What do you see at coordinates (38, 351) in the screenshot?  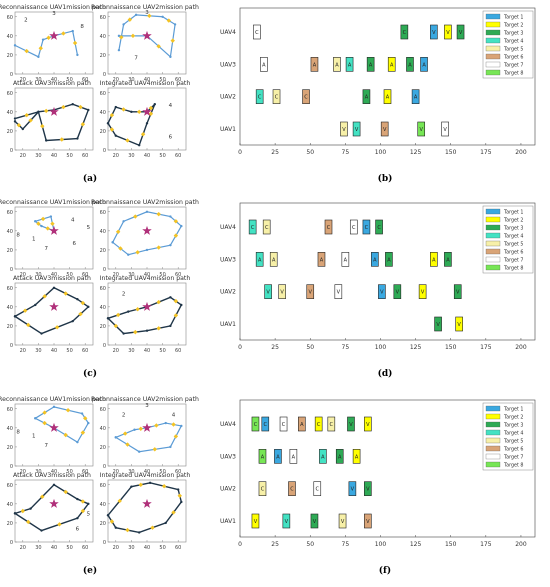 I see `x-tick-label: 30` at bounding box center [38, 351].